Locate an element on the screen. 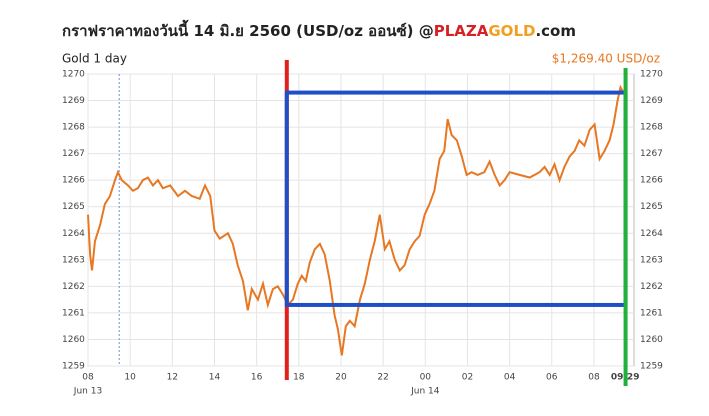 The image size is (709, 416). date-label: Jun 13 is located at coordinates (87, 392).